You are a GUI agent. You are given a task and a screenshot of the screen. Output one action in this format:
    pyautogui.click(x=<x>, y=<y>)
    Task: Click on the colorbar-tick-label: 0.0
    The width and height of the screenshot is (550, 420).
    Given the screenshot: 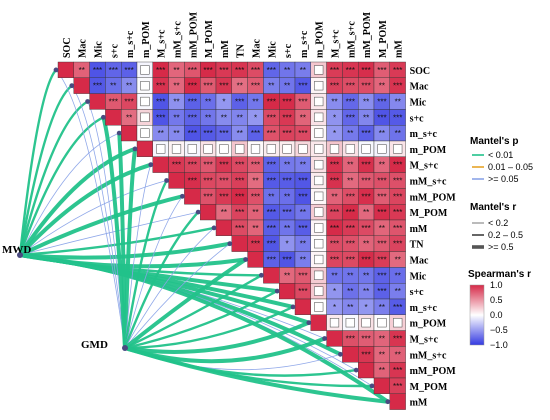 What is the action you would take?
    pyautogui.click(x=496, y=315)
    